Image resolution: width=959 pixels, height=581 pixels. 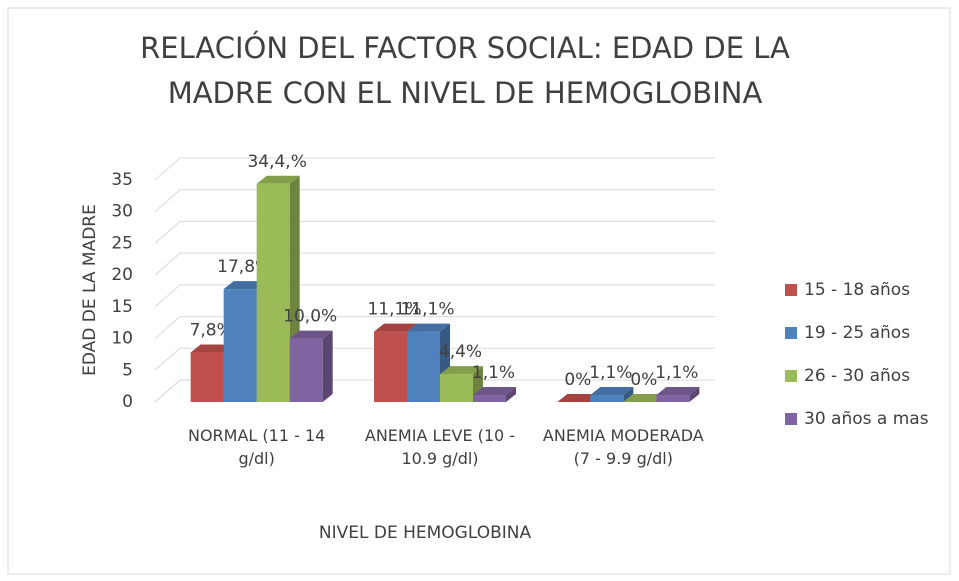 What do you see at coordinates (211, 331) in the screenshot?
I see `data-label: 7,8%` at bounding box center [211, 331].